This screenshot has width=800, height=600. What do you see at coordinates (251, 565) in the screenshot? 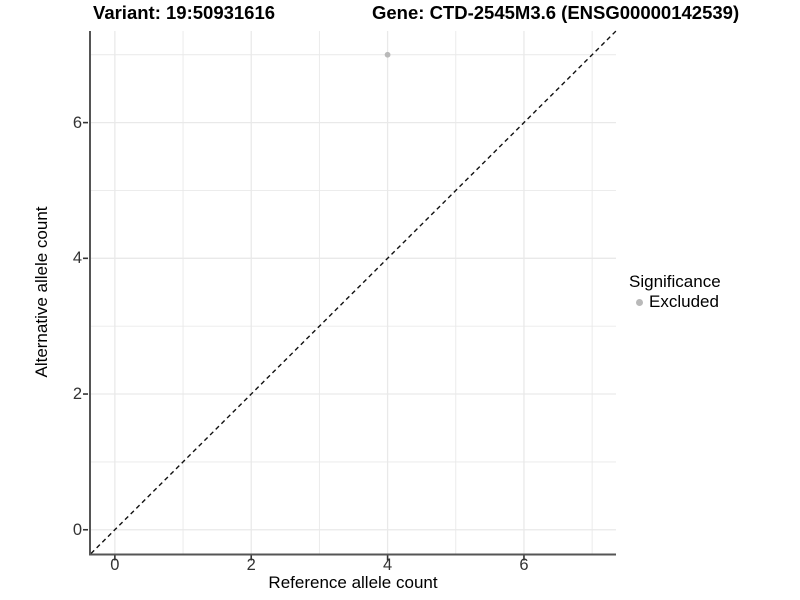
I see `x-tick-label: 2` at bounding box center [251, 565].